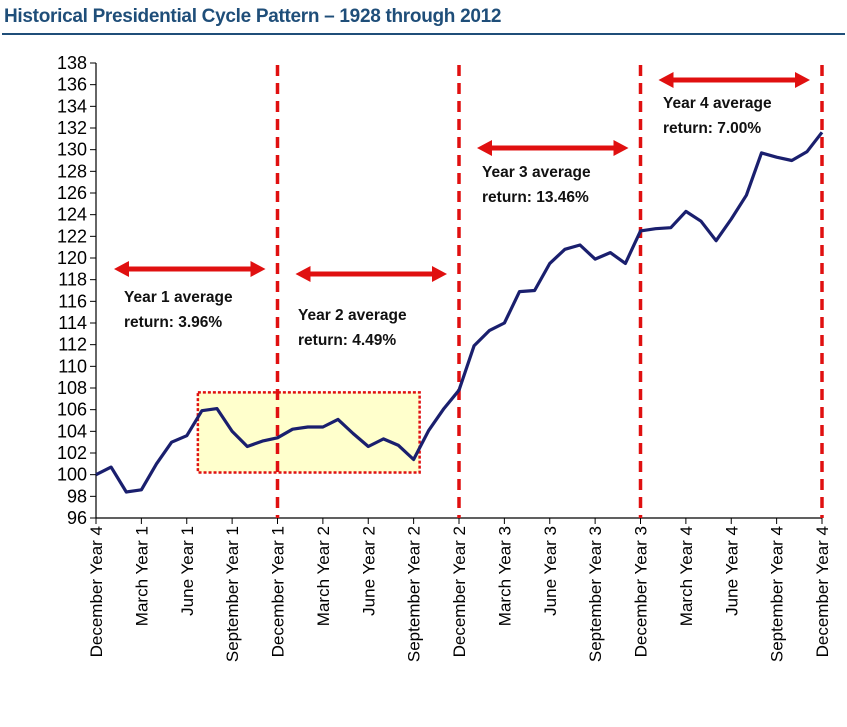 The width and height of the screenshot is (847, 727). I want to click on title-underline, so click(423, 34).